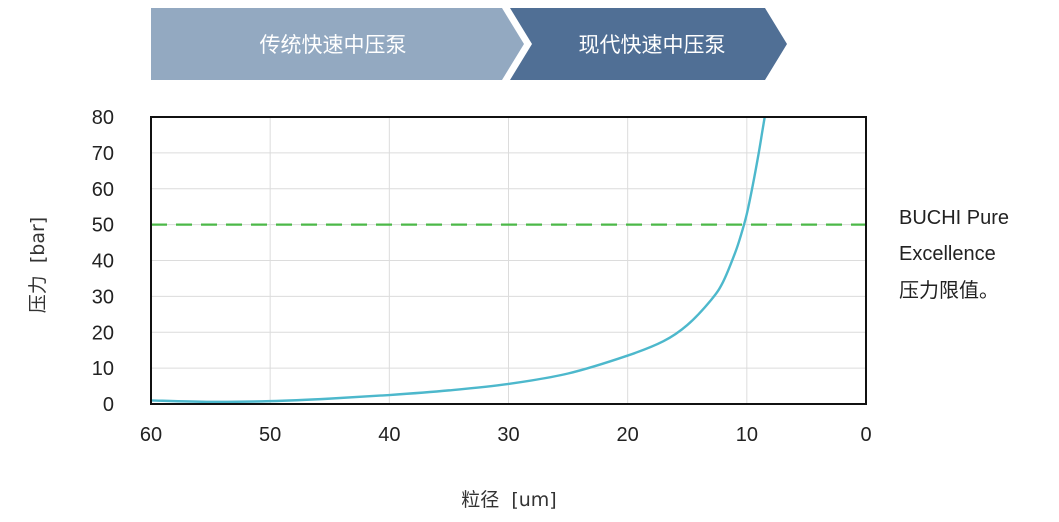  I want to click on x-tick-label: 50, so click(270, 435).